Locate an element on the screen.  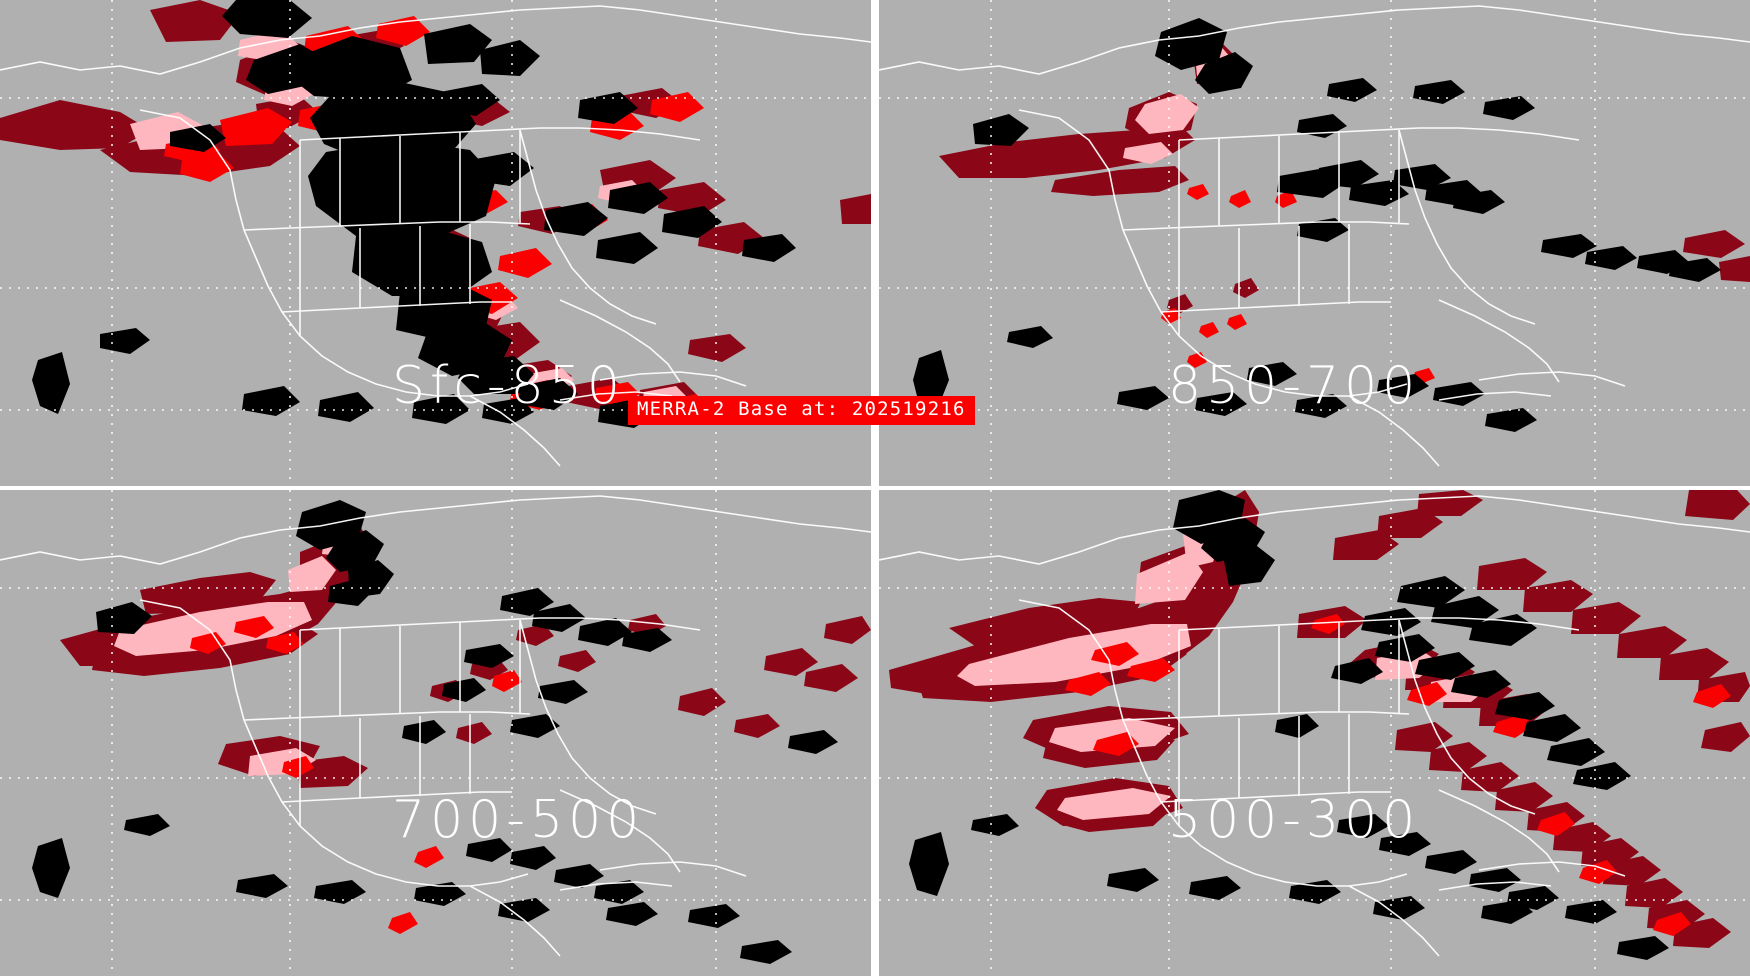
panel-divider-horizontal is located at coordinates (875, 488).